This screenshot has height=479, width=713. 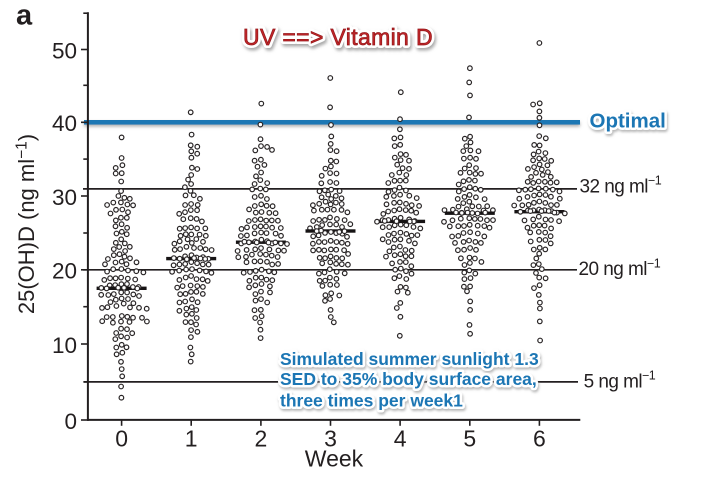 I want to click on svg-text: 32 ng ml−1, so click(x=621, y=186).